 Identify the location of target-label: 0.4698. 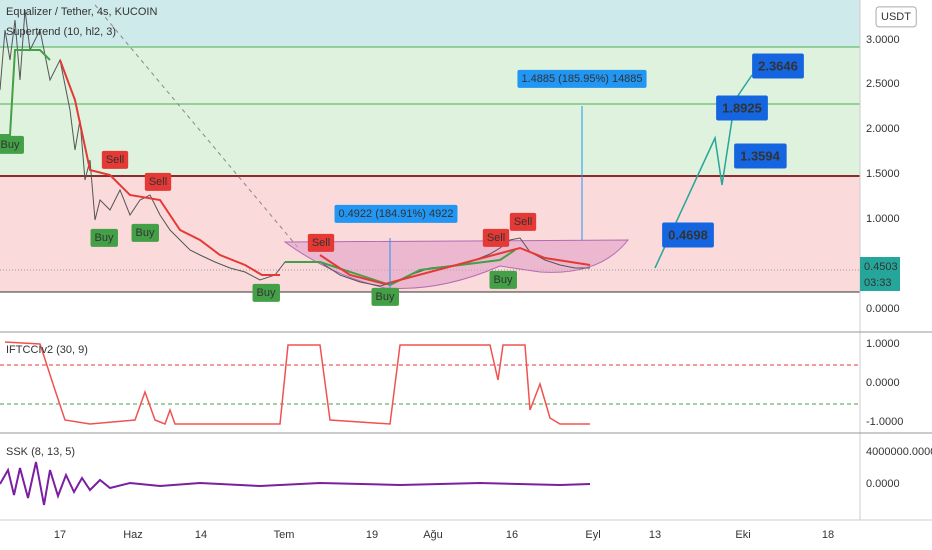
(688, 234).